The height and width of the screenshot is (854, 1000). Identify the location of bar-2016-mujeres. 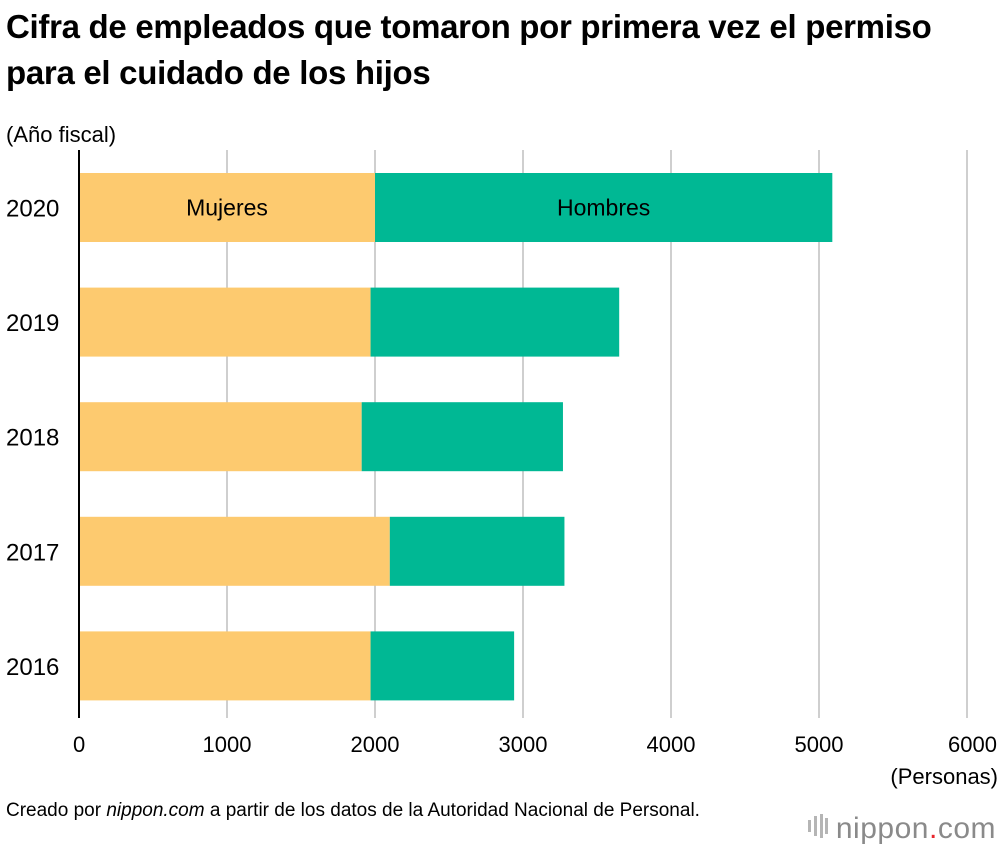
(225, 666).